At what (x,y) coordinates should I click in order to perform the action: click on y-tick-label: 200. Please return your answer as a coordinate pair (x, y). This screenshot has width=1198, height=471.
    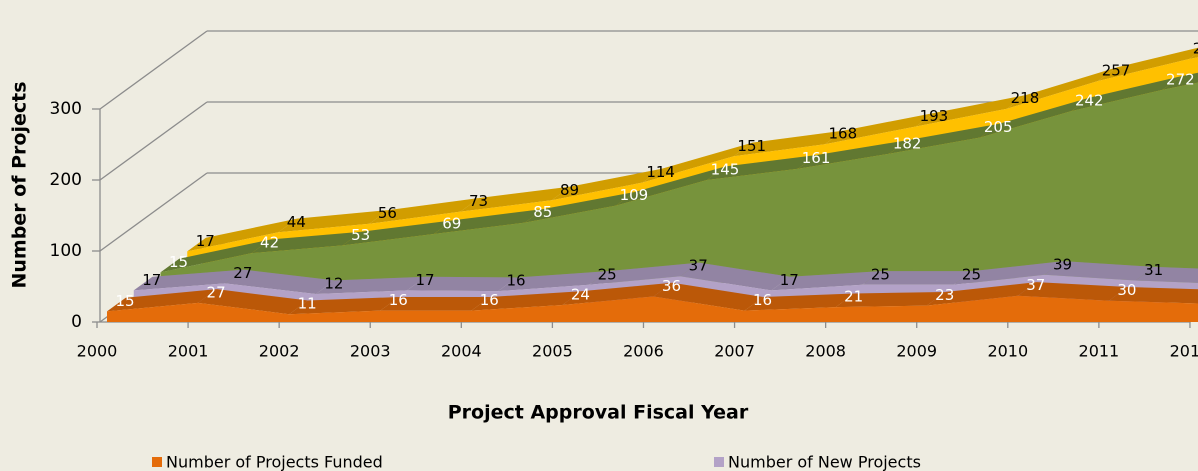
    Looking at the image, I should click on (66, 180).